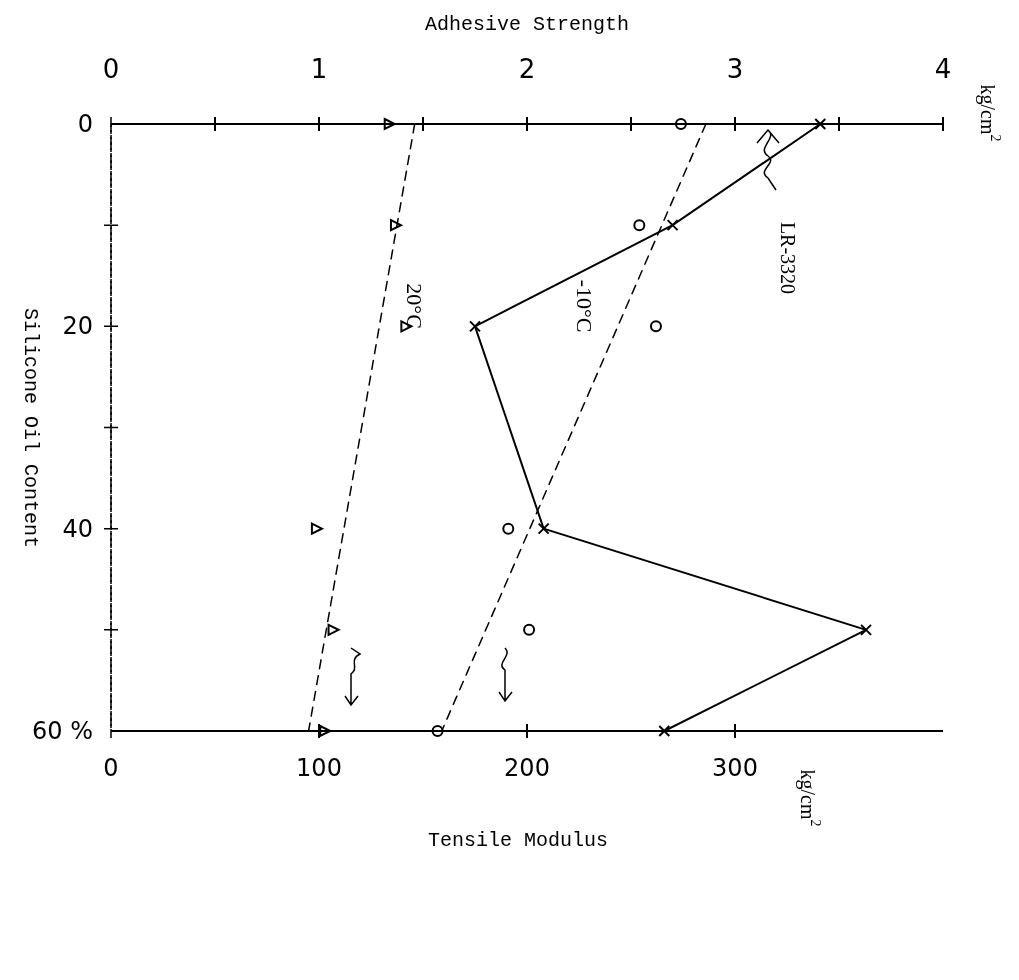 The width and height of the screenshot is (1019, 980). Describe the element at coordinates (415, 306) in the screenshot. I see `text: 20°C` at that location.